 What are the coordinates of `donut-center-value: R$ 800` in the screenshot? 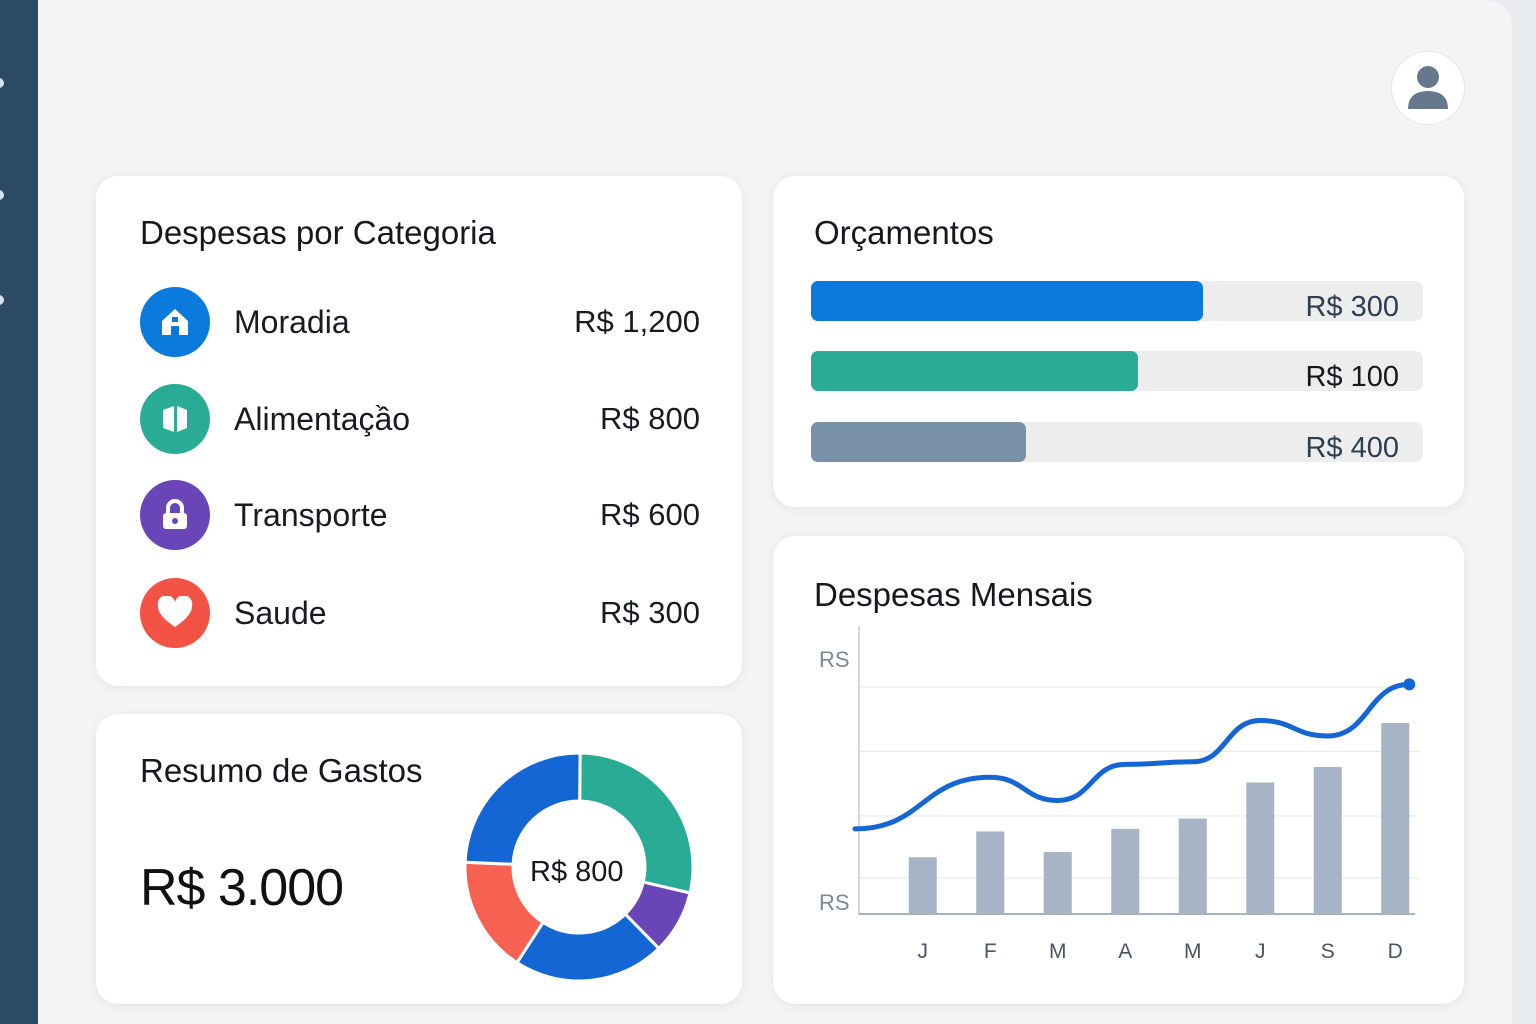 It's located at (577, 872).